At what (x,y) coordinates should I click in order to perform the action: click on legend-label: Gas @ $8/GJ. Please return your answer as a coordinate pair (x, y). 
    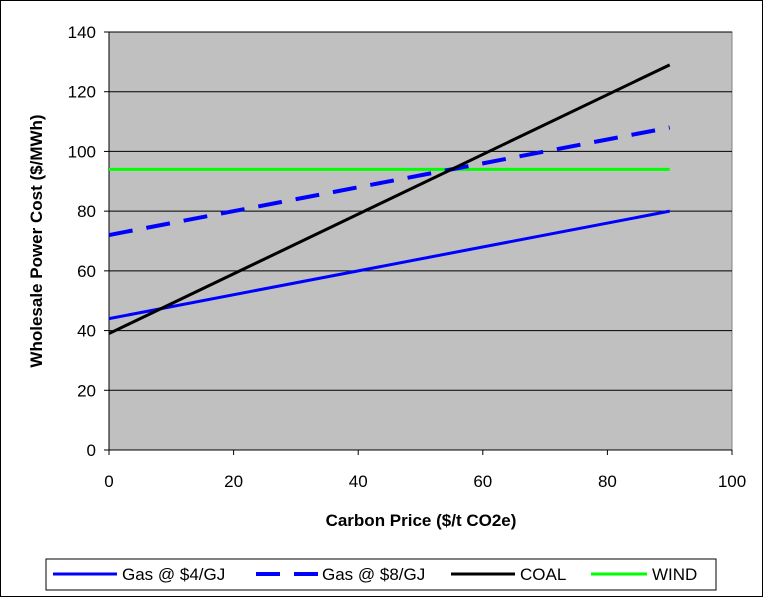
    Looking at the image, I should click on (373, 574).